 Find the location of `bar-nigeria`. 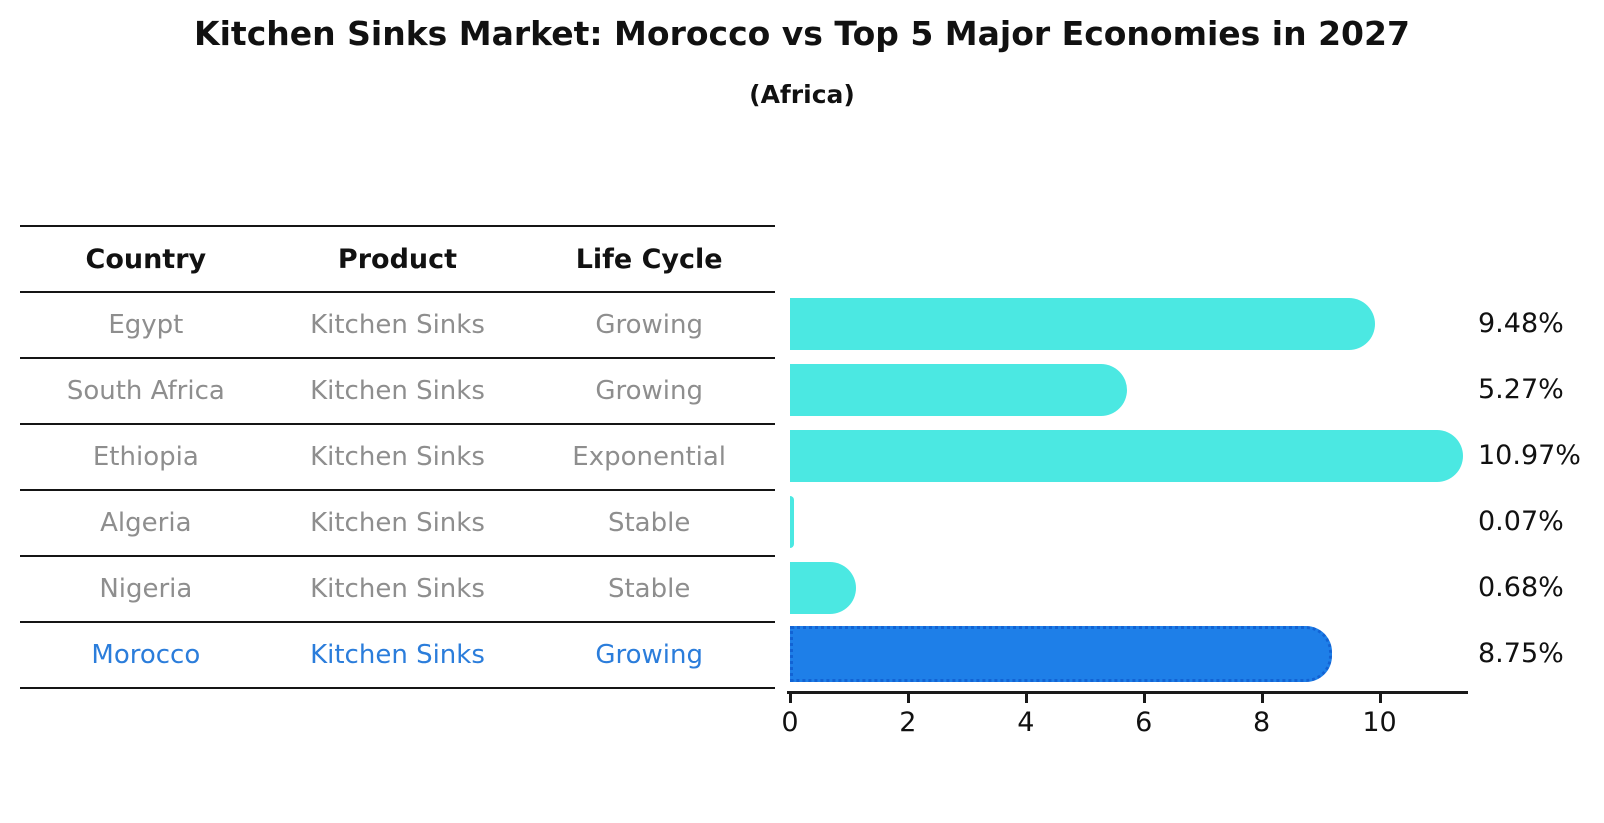

bar-nigeria is located at coordinates (823, 588).